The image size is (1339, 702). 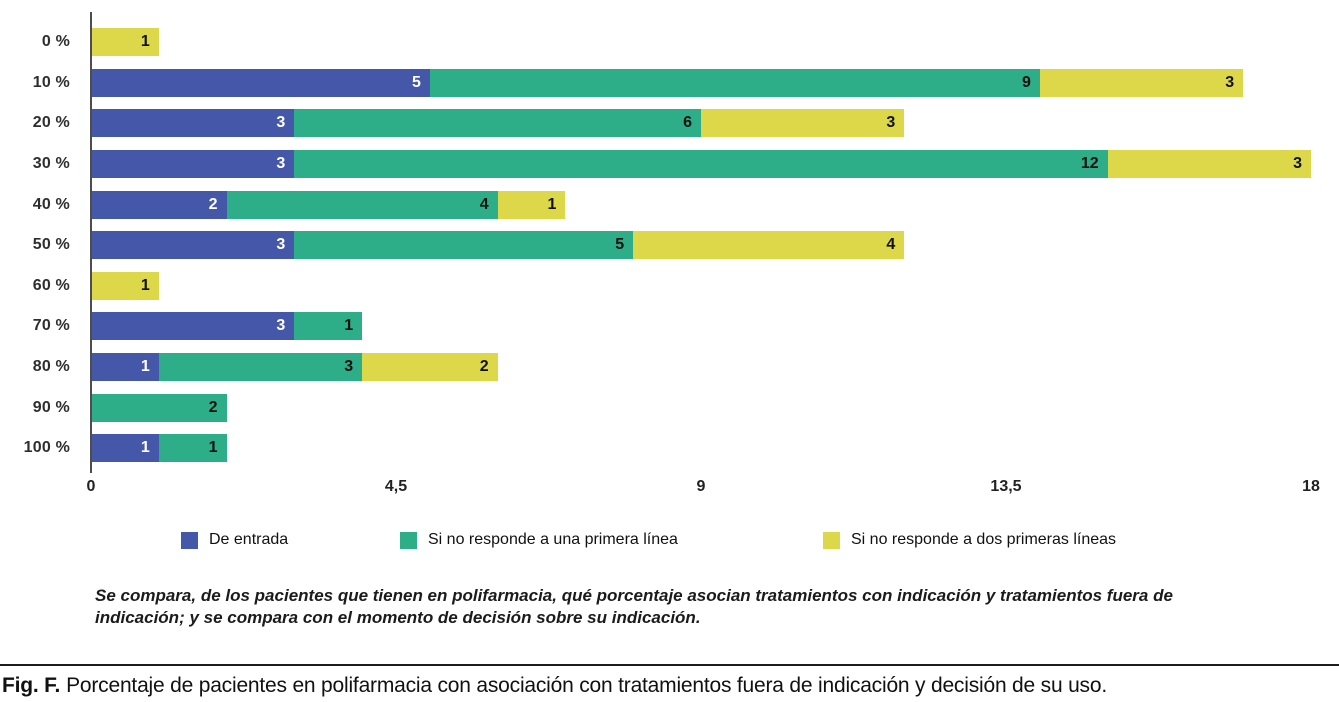 I want to click on bar-track: 1 3 2, so click(x=294, y=367).